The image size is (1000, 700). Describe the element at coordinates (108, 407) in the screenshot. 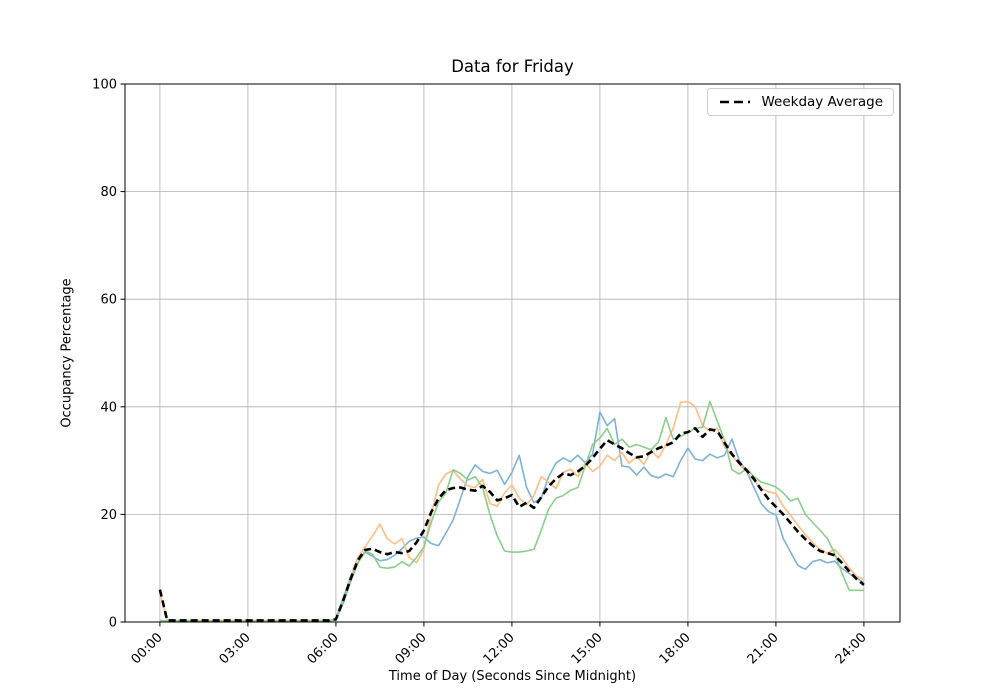

I see `y-tick-label: 40` at that location.